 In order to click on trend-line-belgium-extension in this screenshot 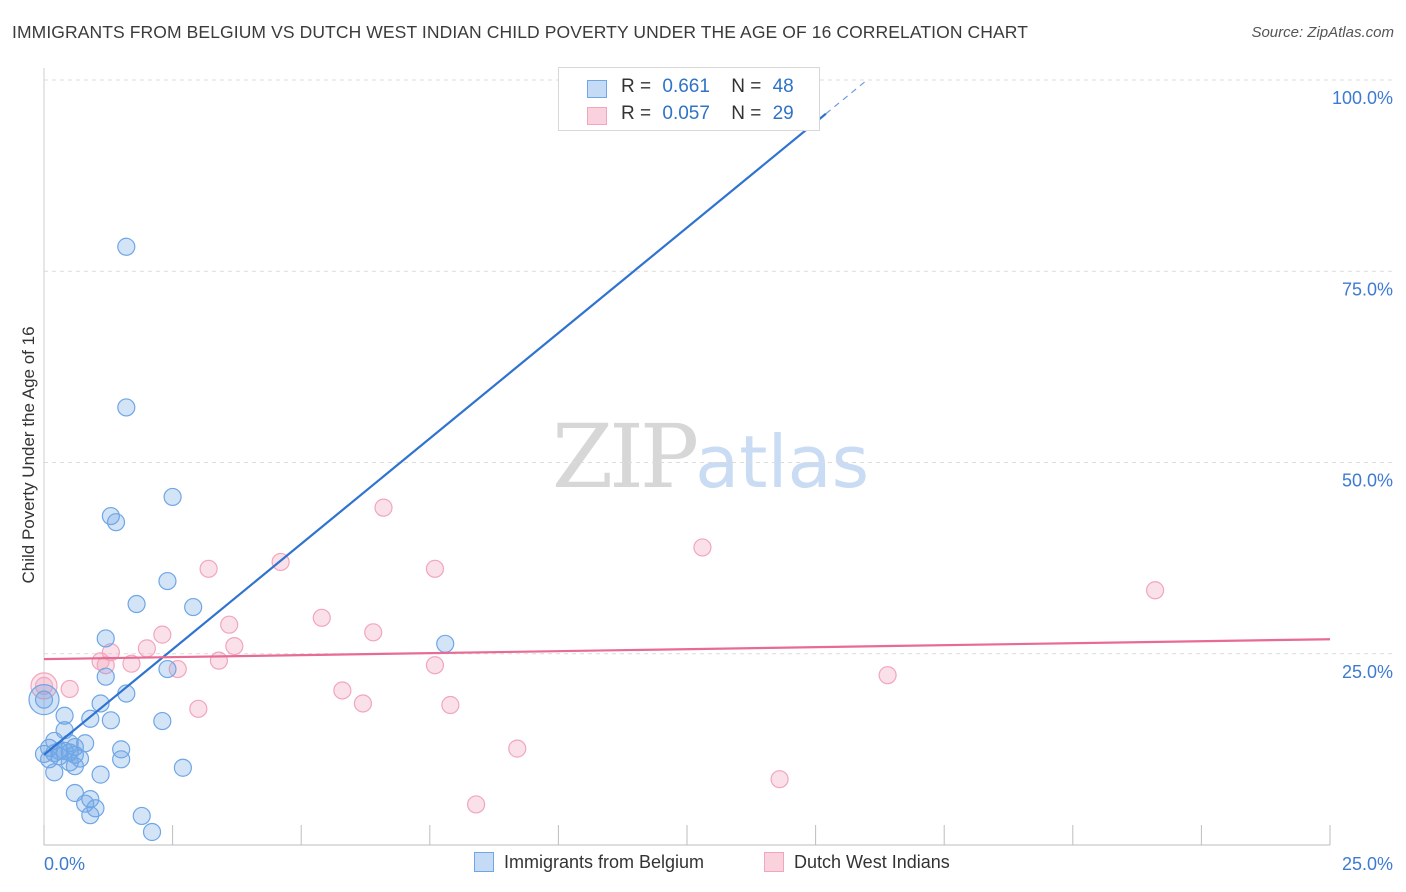, I will do `click(846, 97)`.